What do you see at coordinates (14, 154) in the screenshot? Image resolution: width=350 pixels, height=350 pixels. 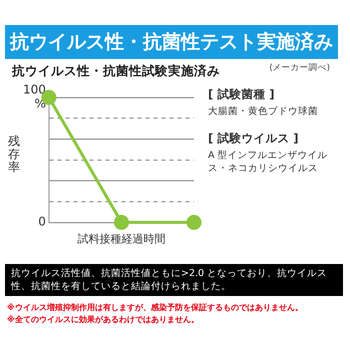 I see `y-axis-title: 残存率` at bounding box center [14, 154].